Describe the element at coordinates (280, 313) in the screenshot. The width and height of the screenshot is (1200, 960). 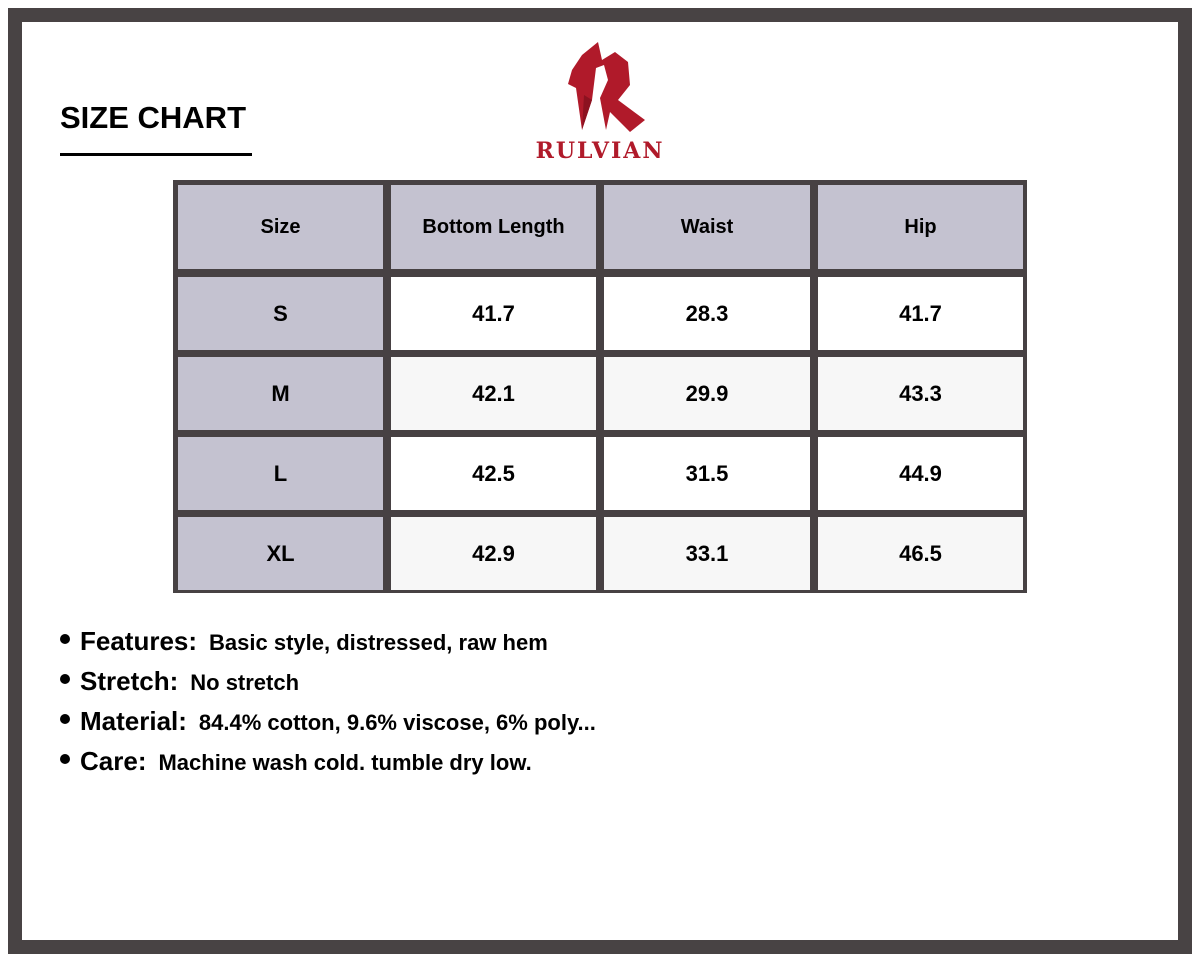
I see `size-label: S` at that location.